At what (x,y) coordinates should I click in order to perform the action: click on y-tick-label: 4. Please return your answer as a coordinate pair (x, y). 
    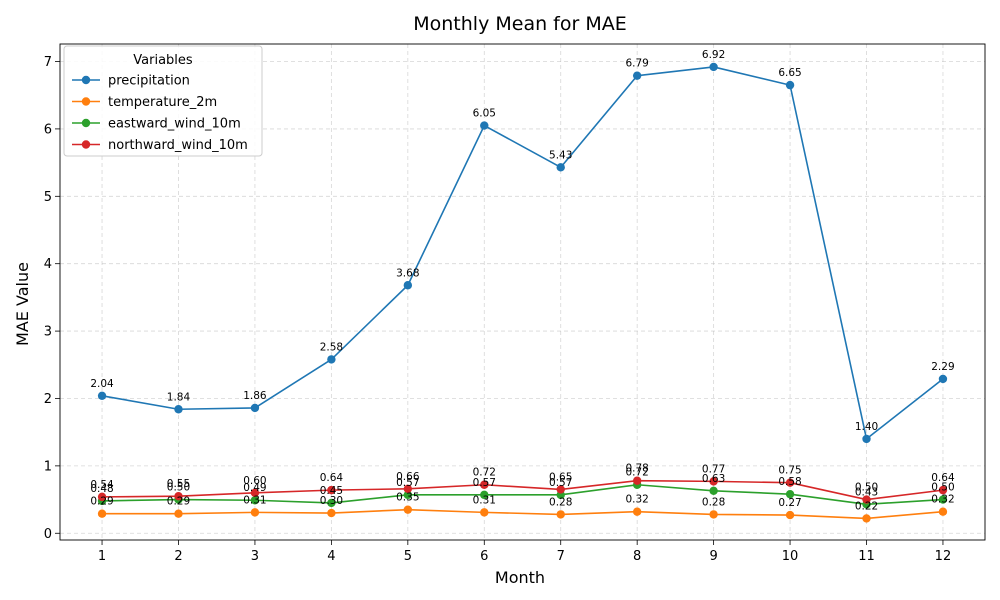
    Looking at the image, I should click on (48, 264).